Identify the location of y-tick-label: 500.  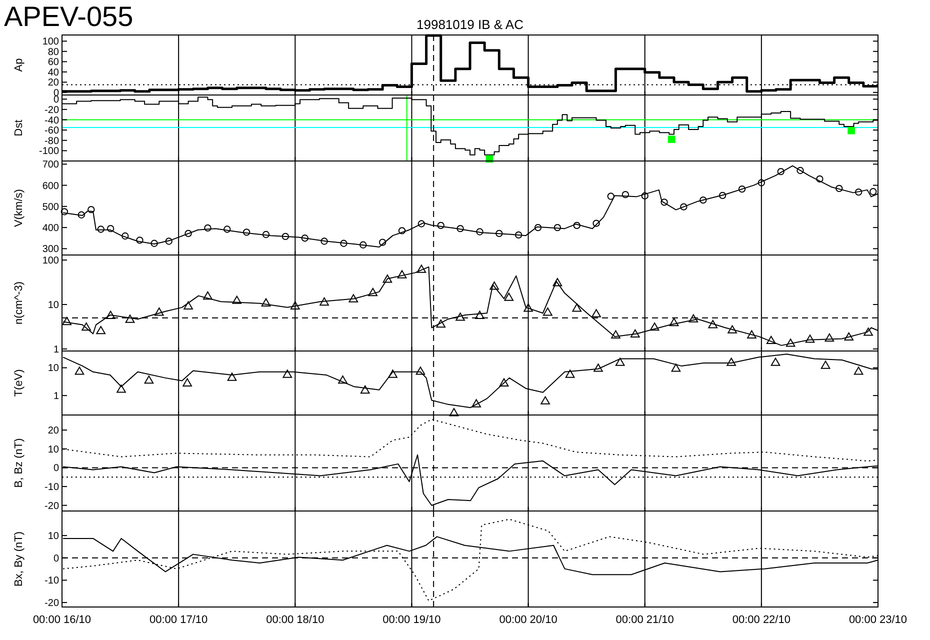
(51, 207).